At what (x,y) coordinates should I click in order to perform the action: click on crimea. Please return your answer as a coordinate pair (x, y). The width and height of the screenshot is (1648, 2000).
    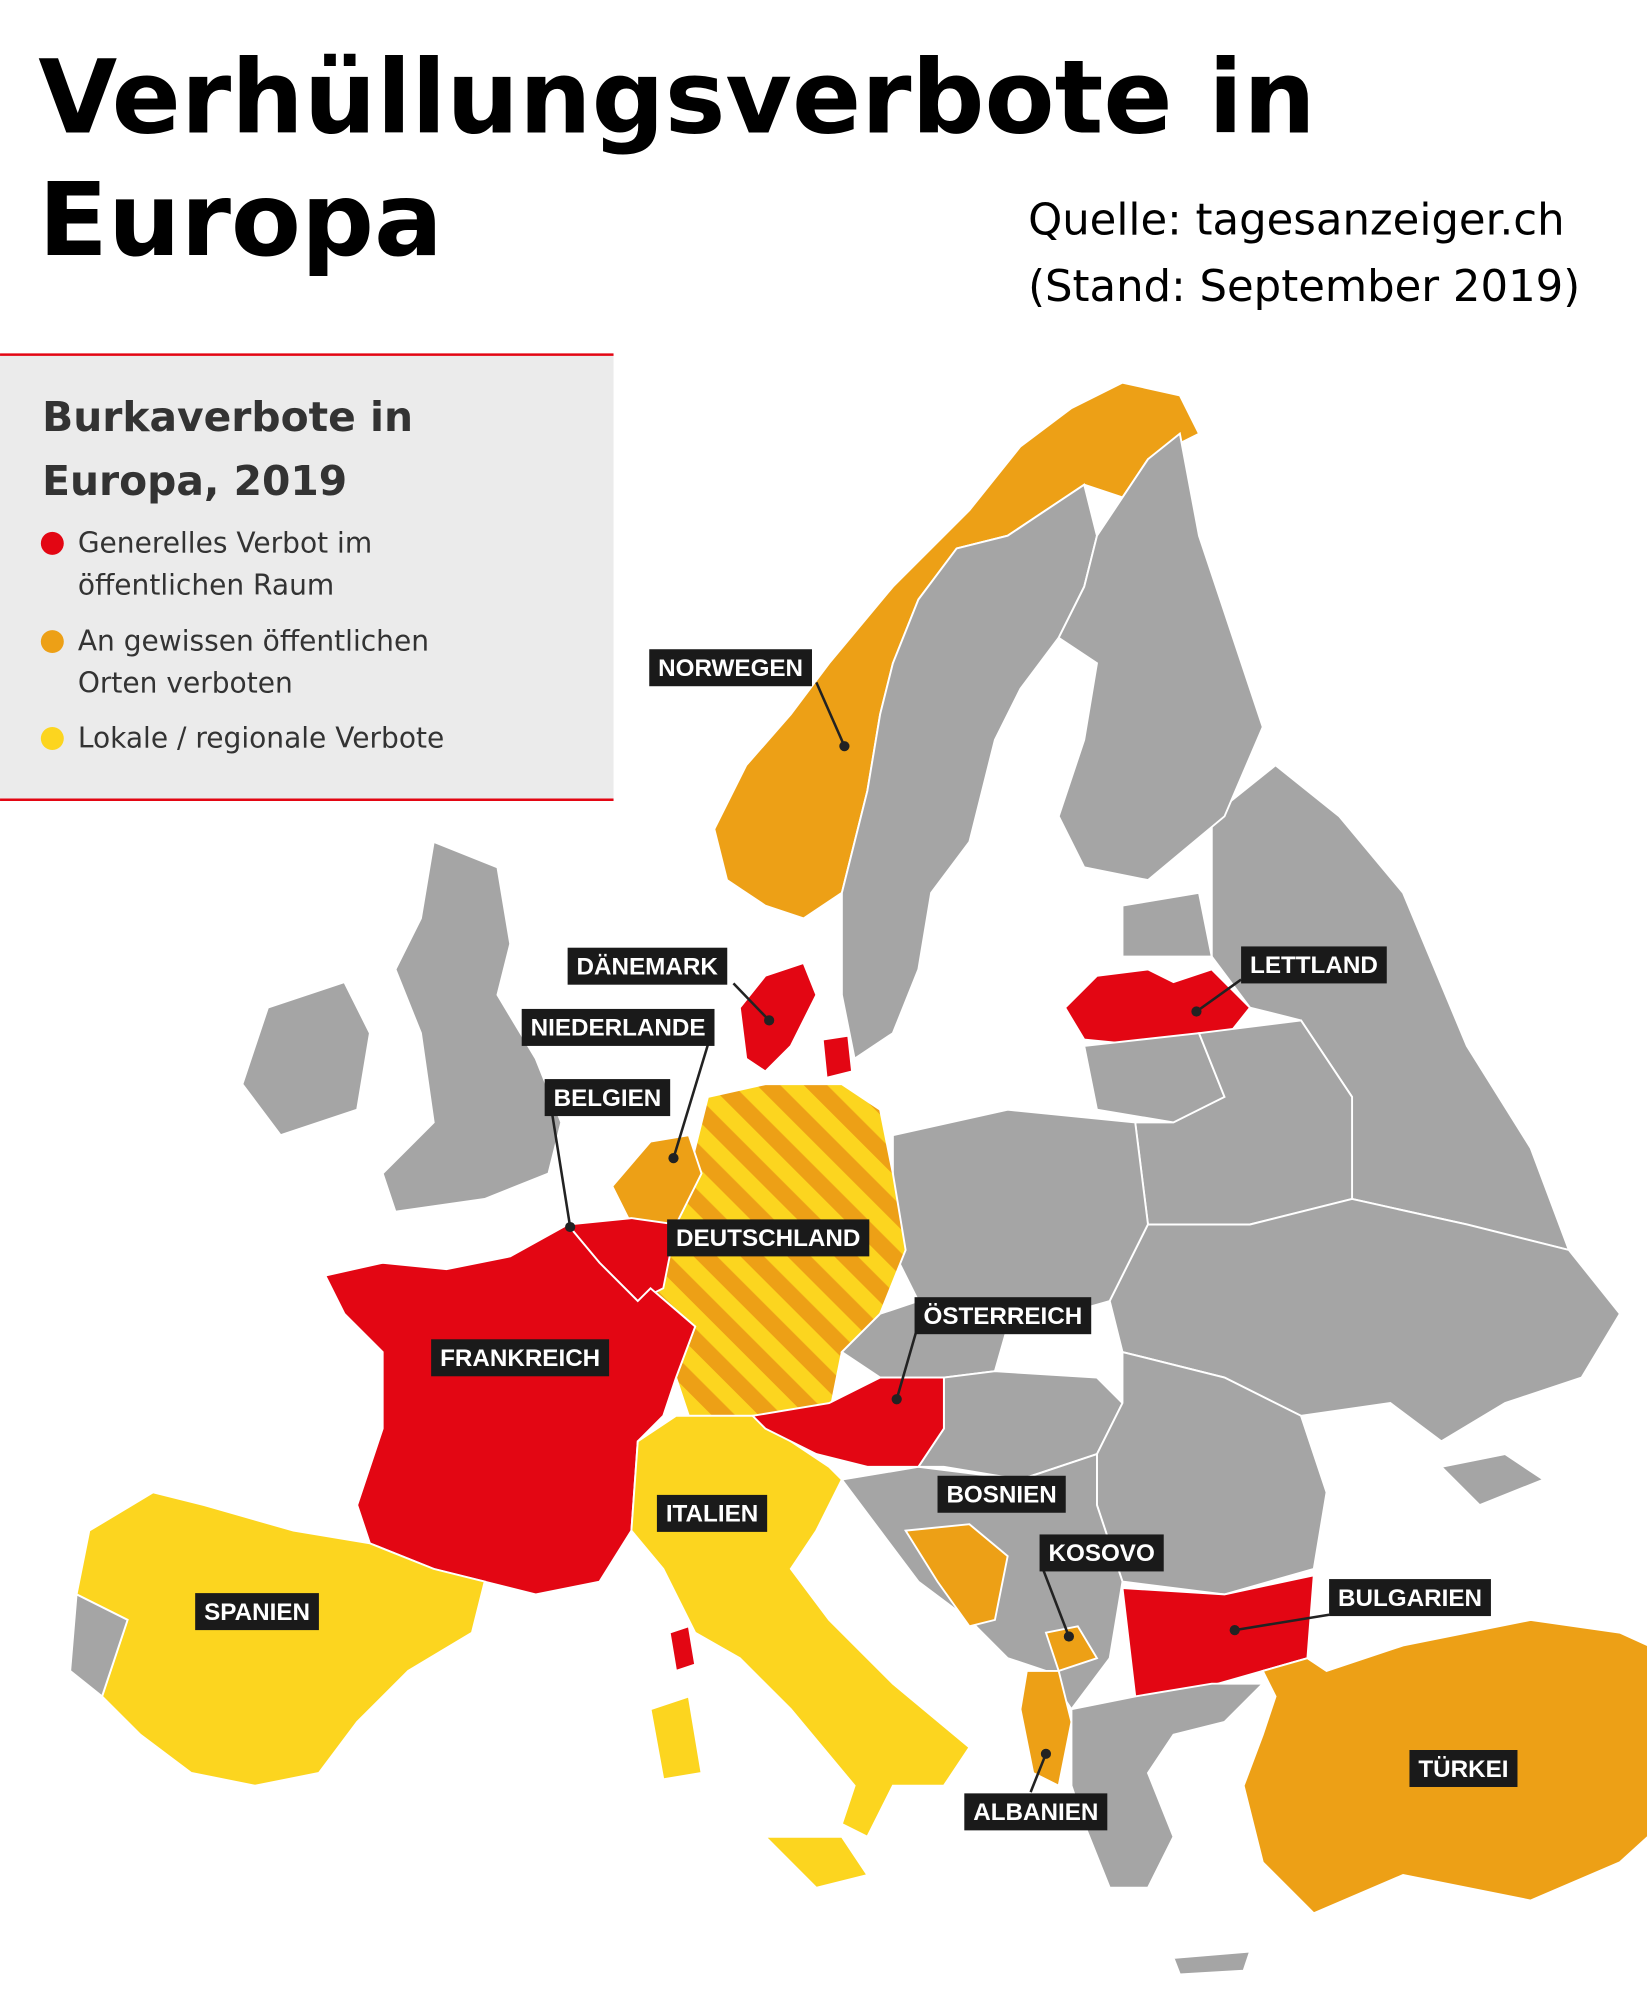
    Looking at the image, I should click on (1492, 1480).